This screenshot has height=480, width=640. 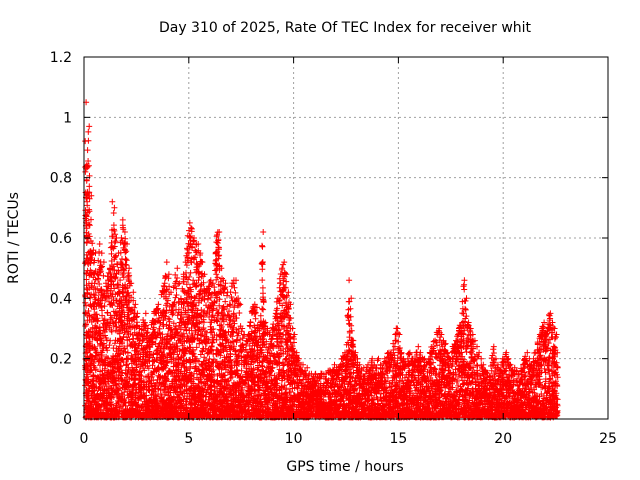 What do you see at coordinates (61, 239) in the screenshot?
I see `y-tick-label: 0.6` at bounding box center [61, 239].